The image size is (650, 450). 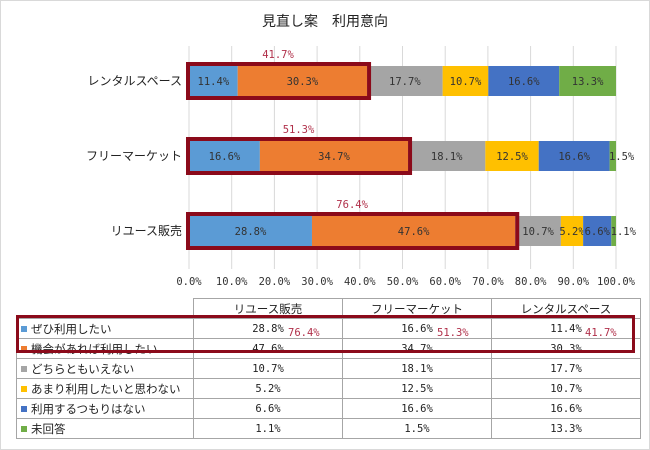 I want to click on data-label: 1.5%, so click(x=622, y=157).